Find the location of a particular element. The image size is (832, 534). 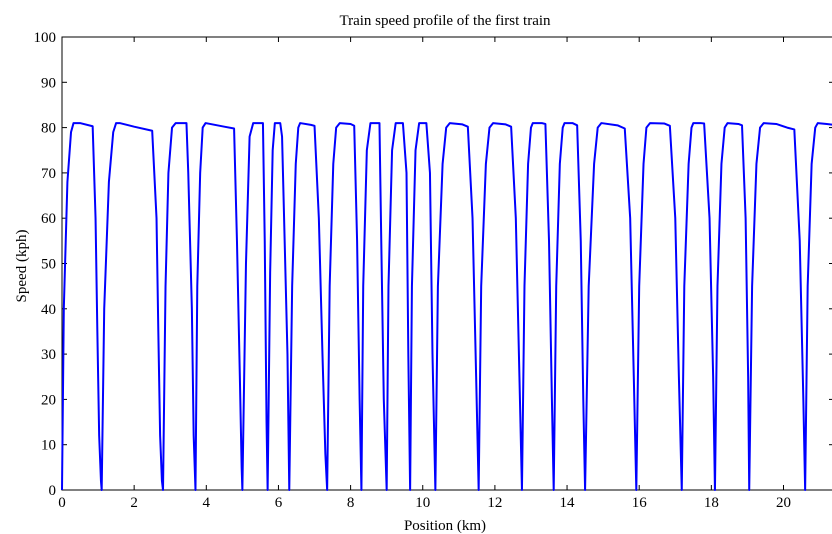

y-tick-label: 100 is located at coordinates (45, 38).